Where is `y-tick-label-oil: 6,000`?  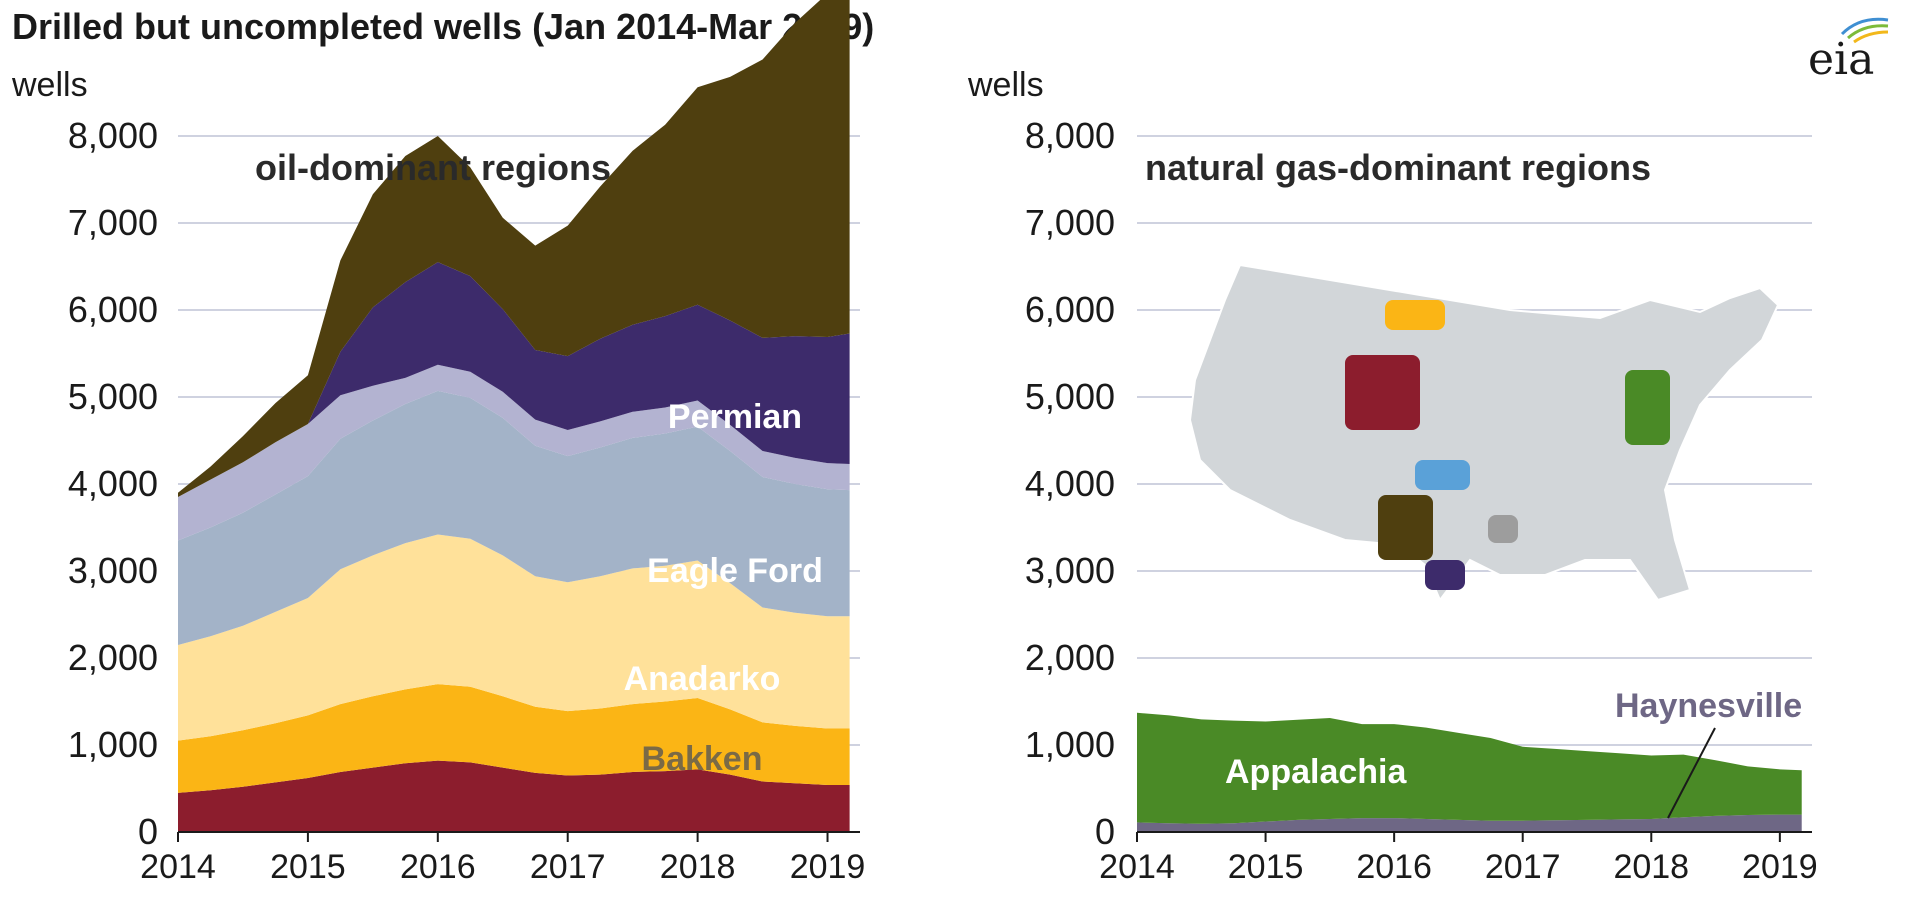 y-tick-label-oil: 6,000 is located at coordinates (113, 309).